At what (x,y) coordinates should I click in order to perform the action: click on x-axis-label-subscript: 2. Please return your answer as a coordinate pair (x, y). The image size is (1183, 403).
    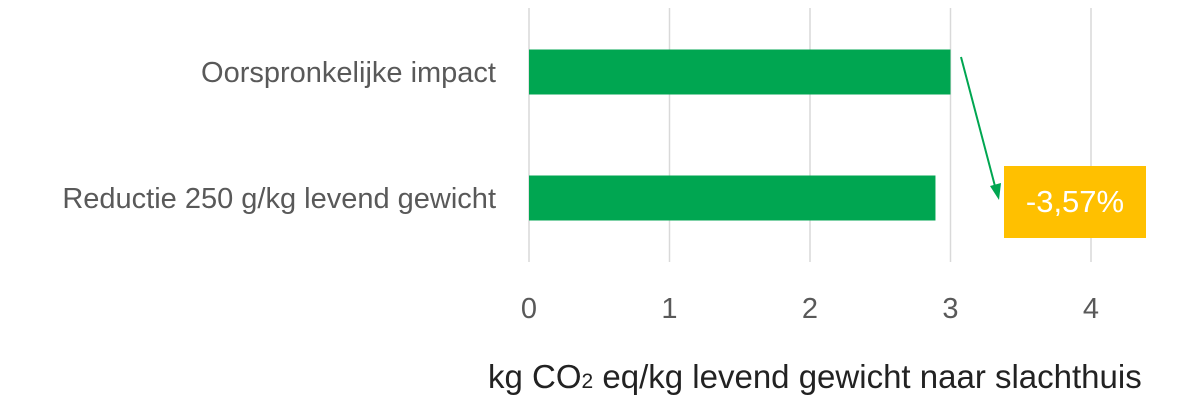
    Looking at the image, I should click on (587, 381).